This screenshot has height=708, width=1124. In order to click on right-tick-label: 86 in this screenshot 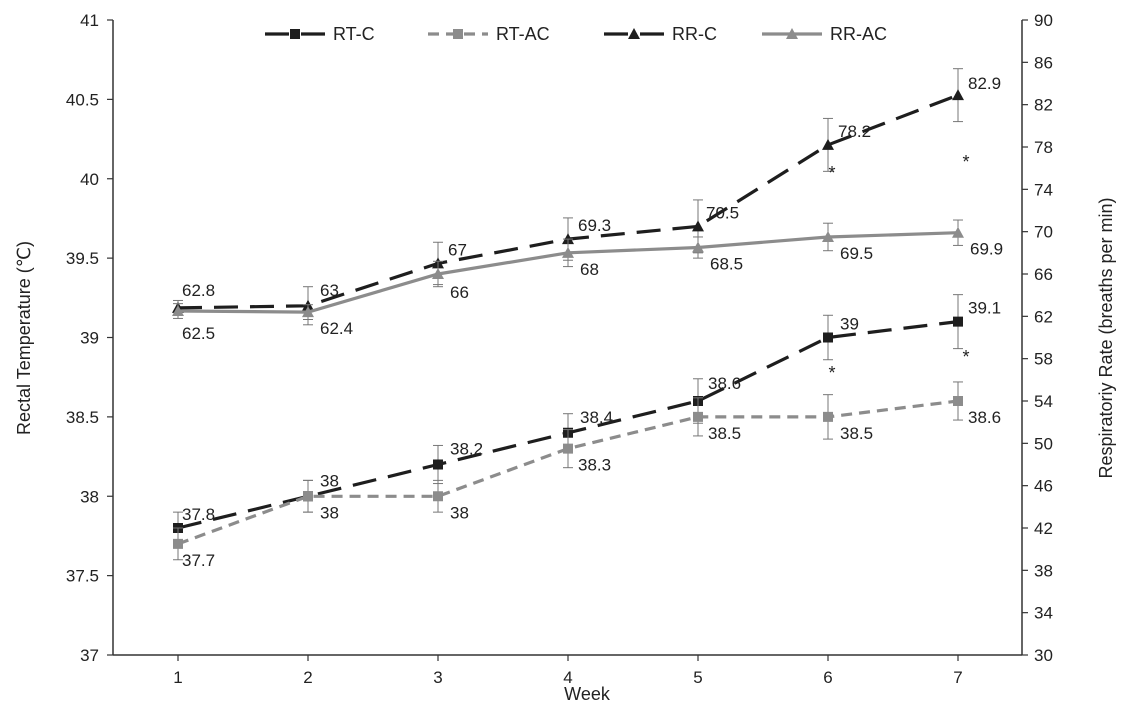, I will do `click(1043, 62)`.